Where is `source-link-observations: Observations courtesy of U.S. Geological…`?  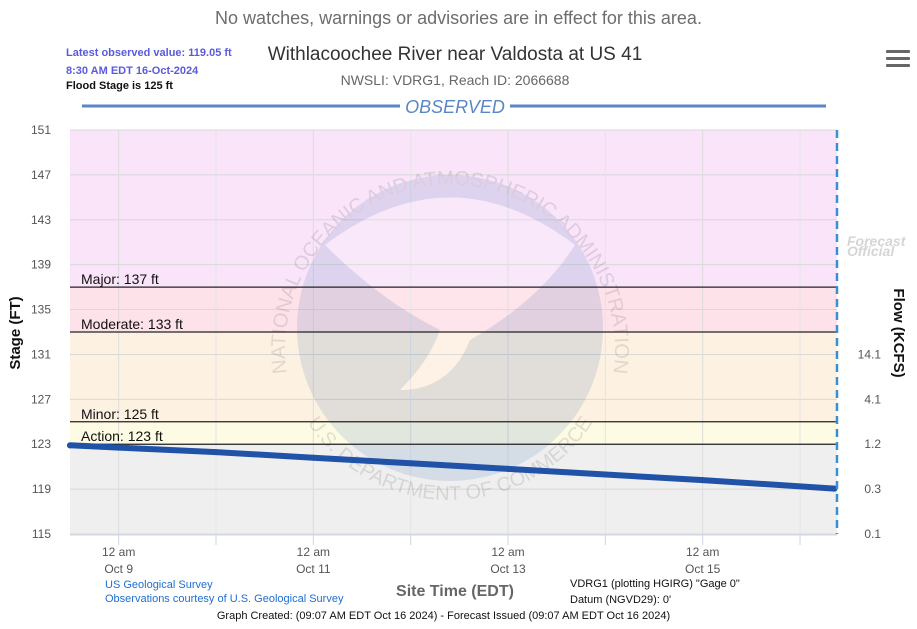
source-link-observations: Observations courtesy of U.S. Geological… is located at coordinates (224, 599).